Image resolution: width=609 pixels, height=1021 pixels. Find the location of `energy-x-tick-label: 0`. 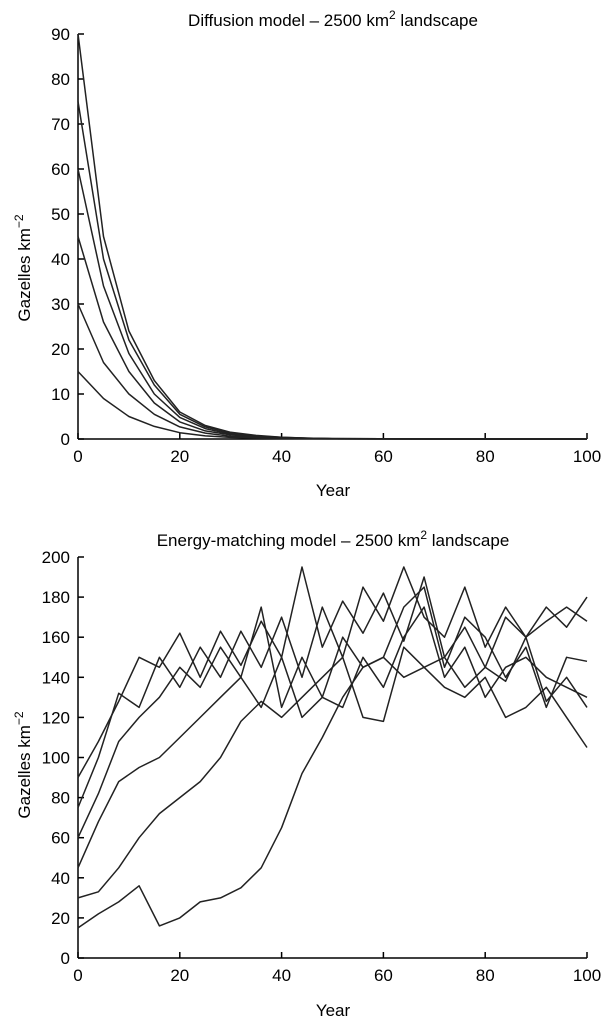

energy-x-tick-label: 0 is located at coordinates (77, 975).